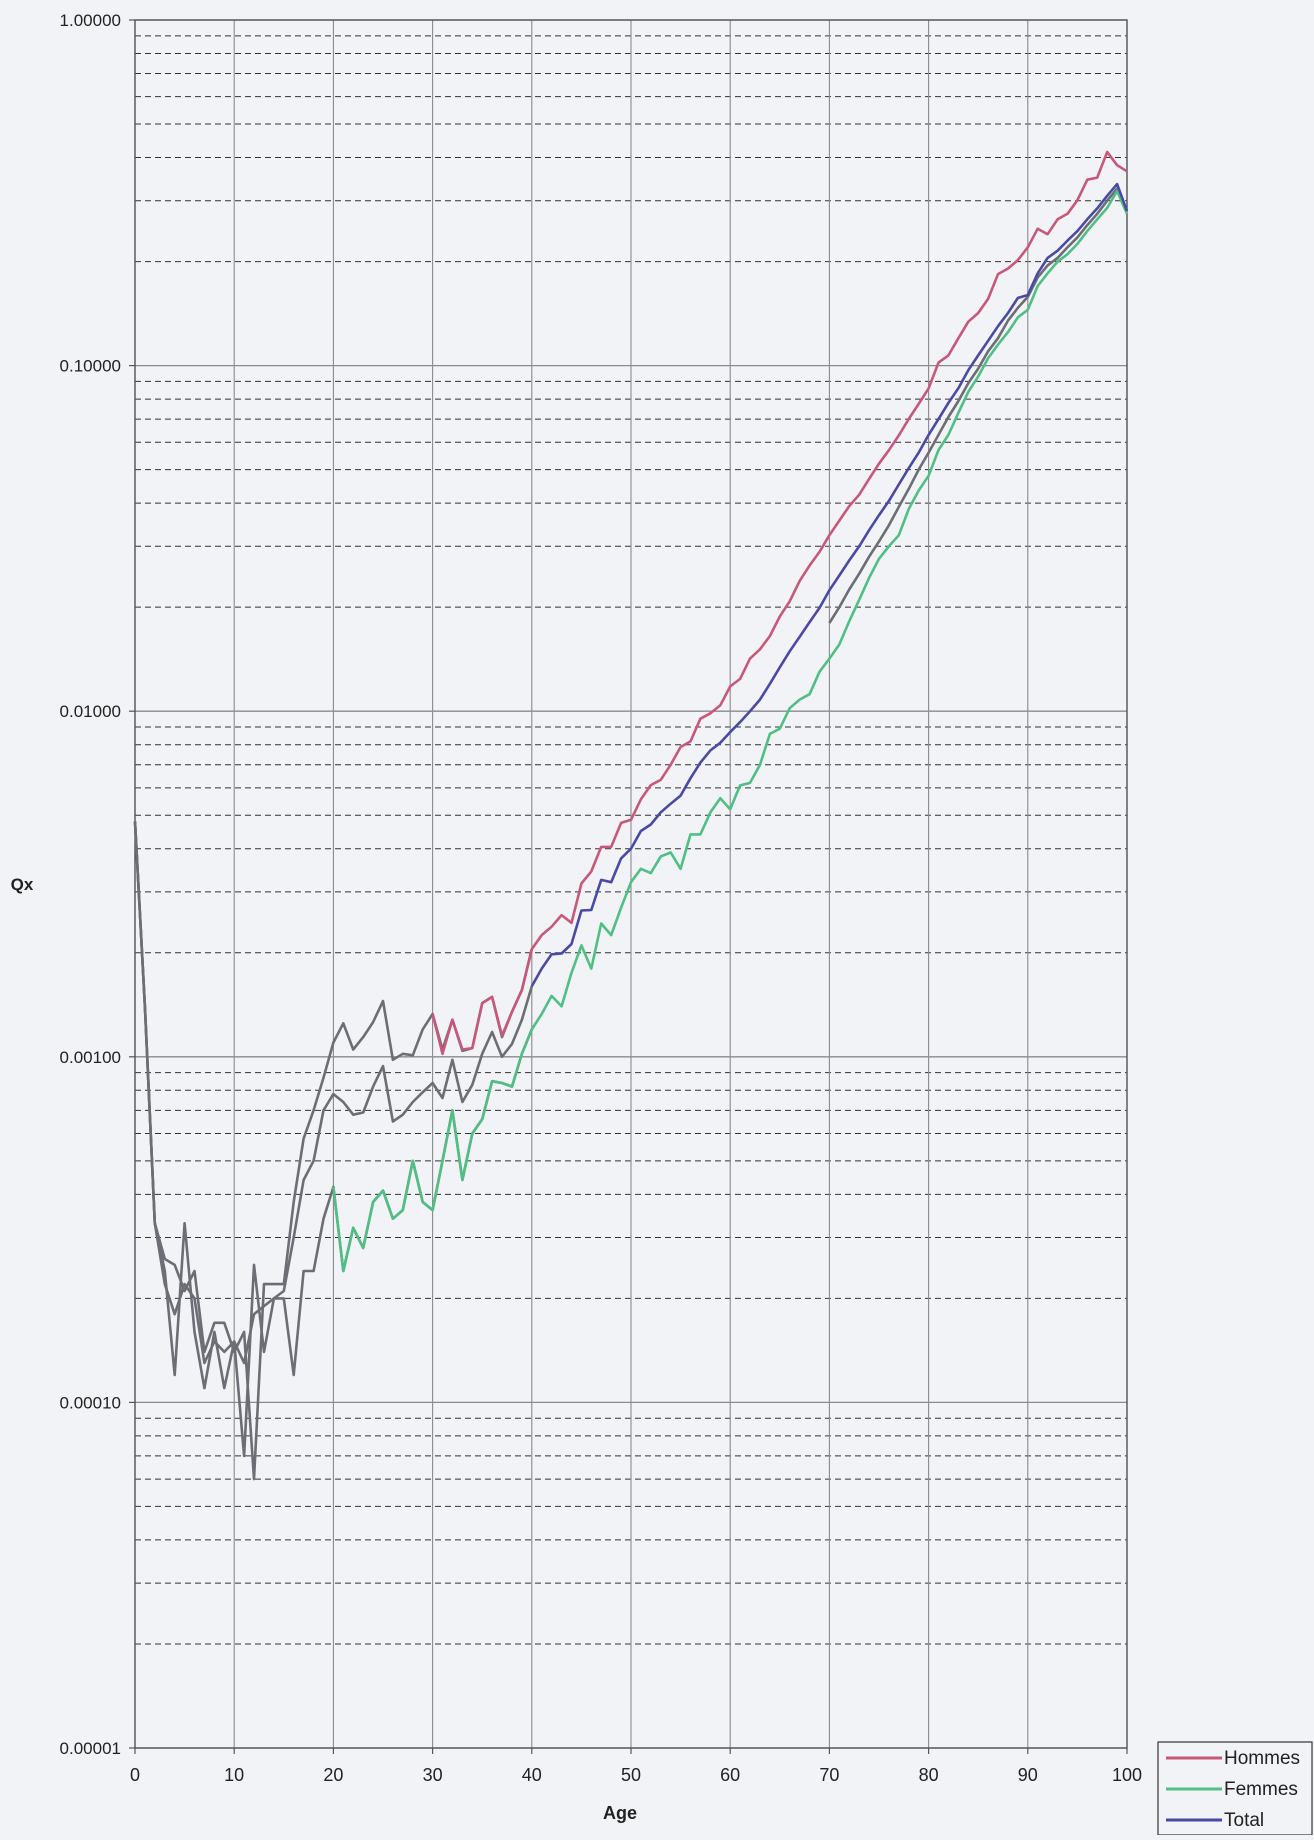 Image resolution: width=1314 pixels, height=1840 pixels. I want to click on legend: Hommes Femmes Total, so click(1235, 1788).